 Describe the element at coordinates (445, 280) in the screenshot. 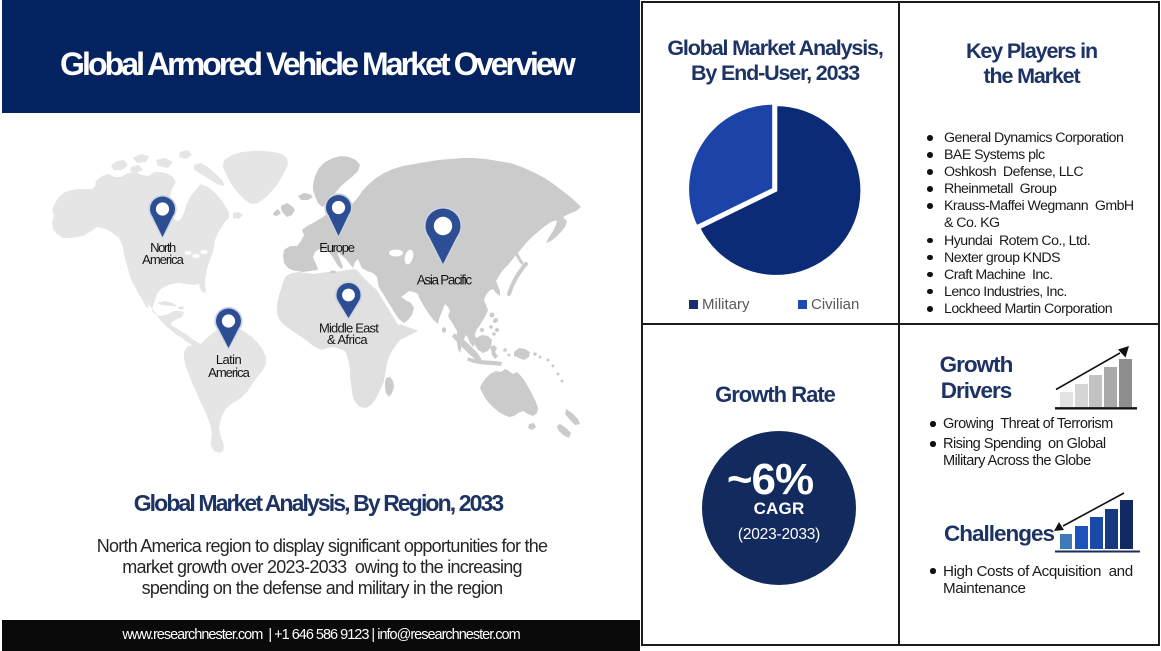

I see `svg-text: Asia Pacific` at that location.